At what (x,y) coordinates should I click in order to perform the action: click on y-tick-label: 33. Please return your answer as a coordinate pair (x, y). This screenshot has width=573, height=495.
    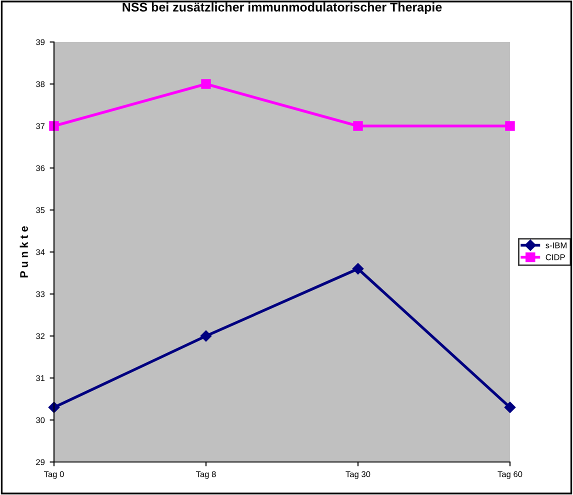
    Looking at the image, I should click on (40, 294).